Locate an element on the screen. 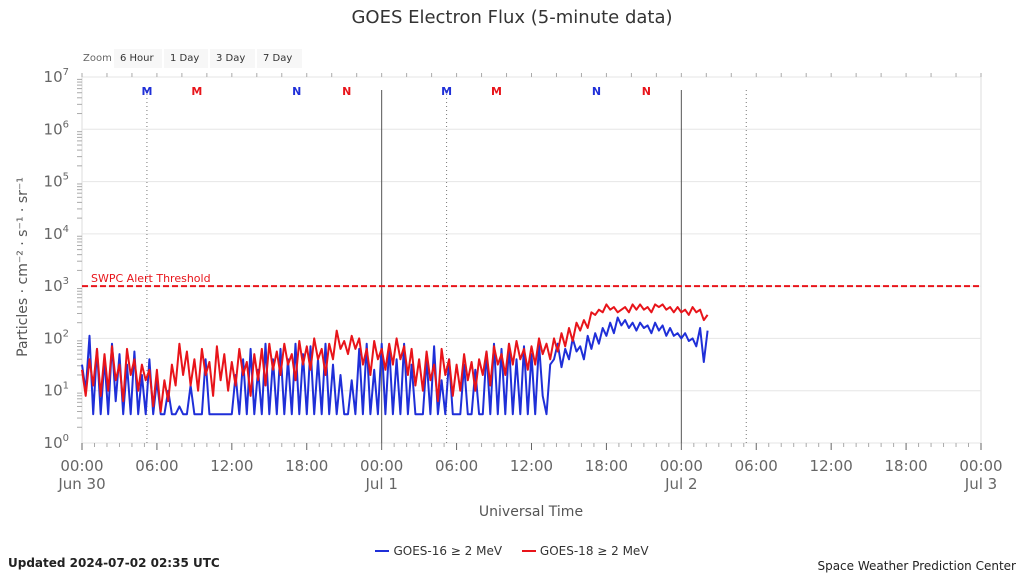 This screenshot has width=1024, height=576. x-date-label: Jun 30 is located at coordinates (81, 484).